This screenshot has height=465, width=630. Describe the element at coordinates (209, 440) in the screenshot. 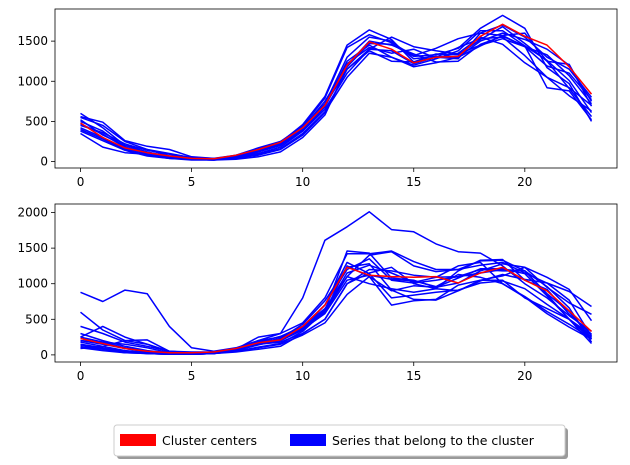

I see `legend-label-cluster-centers: Cluster centers` at that location.